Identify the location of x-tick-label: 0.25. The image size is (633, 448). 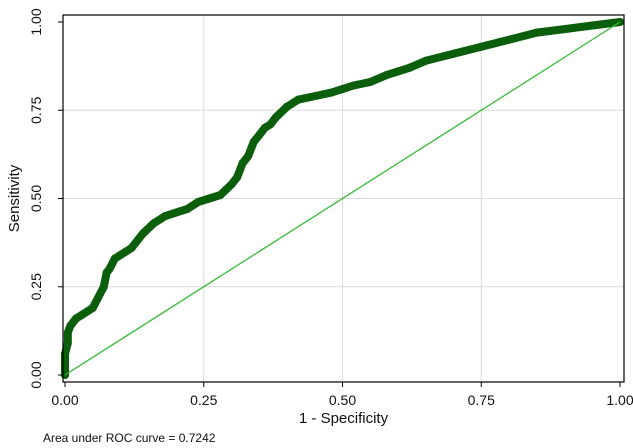
(203, 400).